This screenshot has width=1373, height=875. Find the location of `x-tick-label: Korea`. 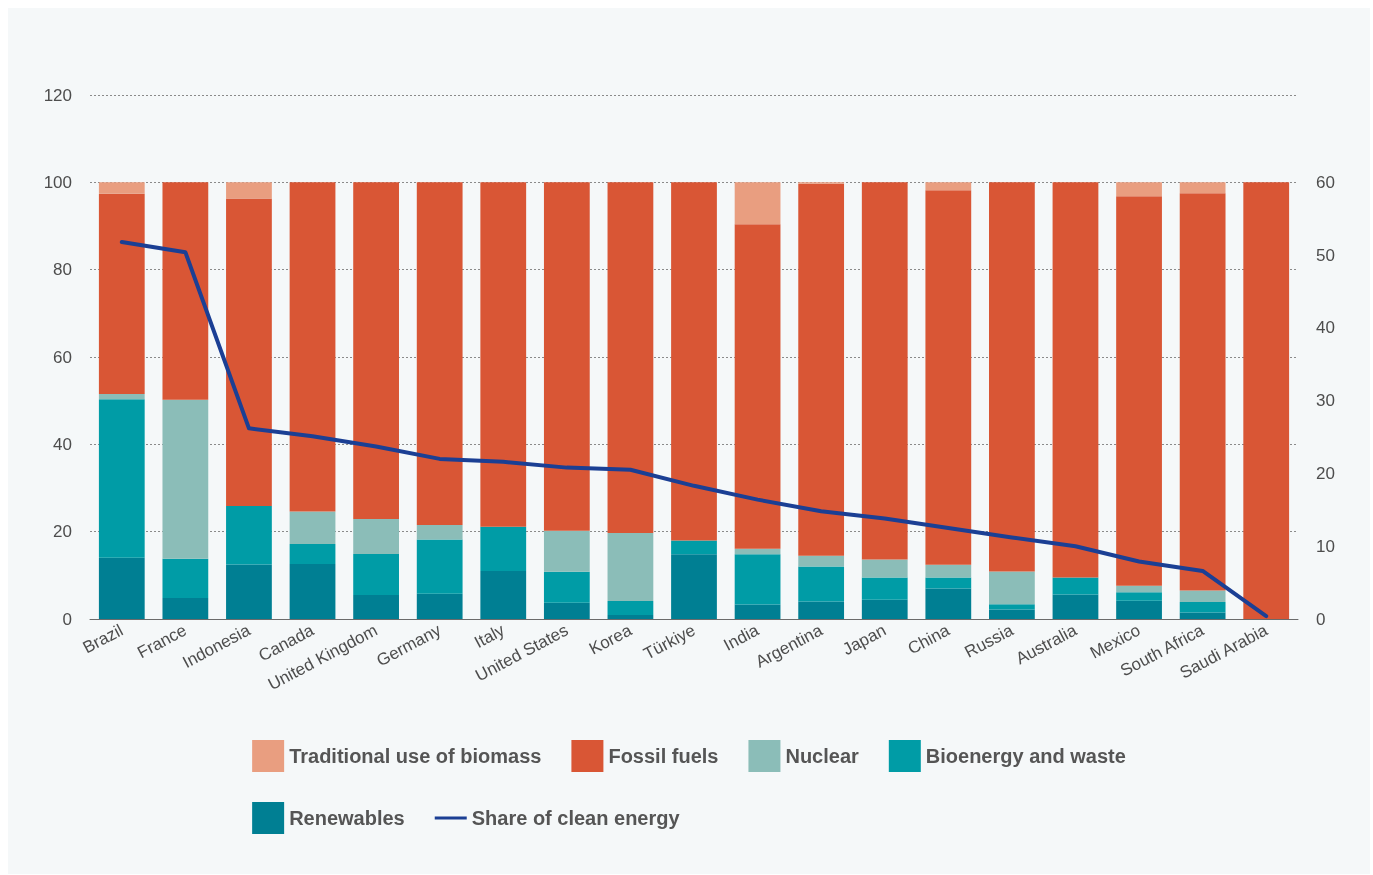

x-tick-label: Korea is located at coordinates (610, 639).